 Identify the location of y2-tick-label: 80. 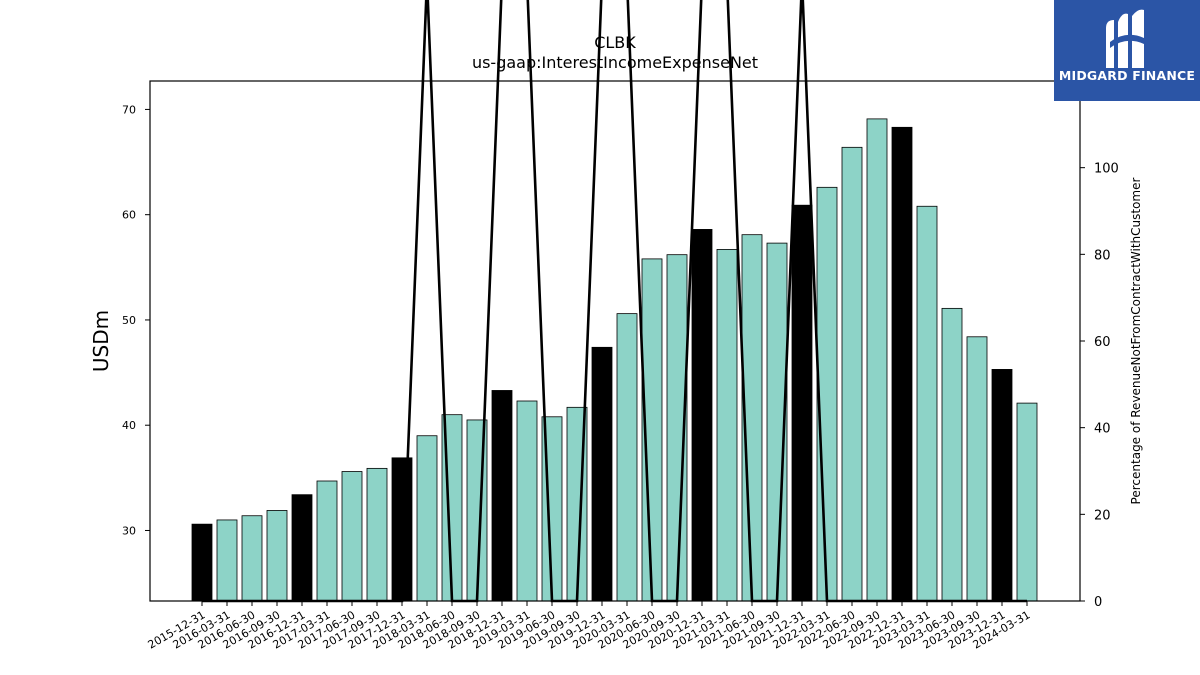
(1102, 255).